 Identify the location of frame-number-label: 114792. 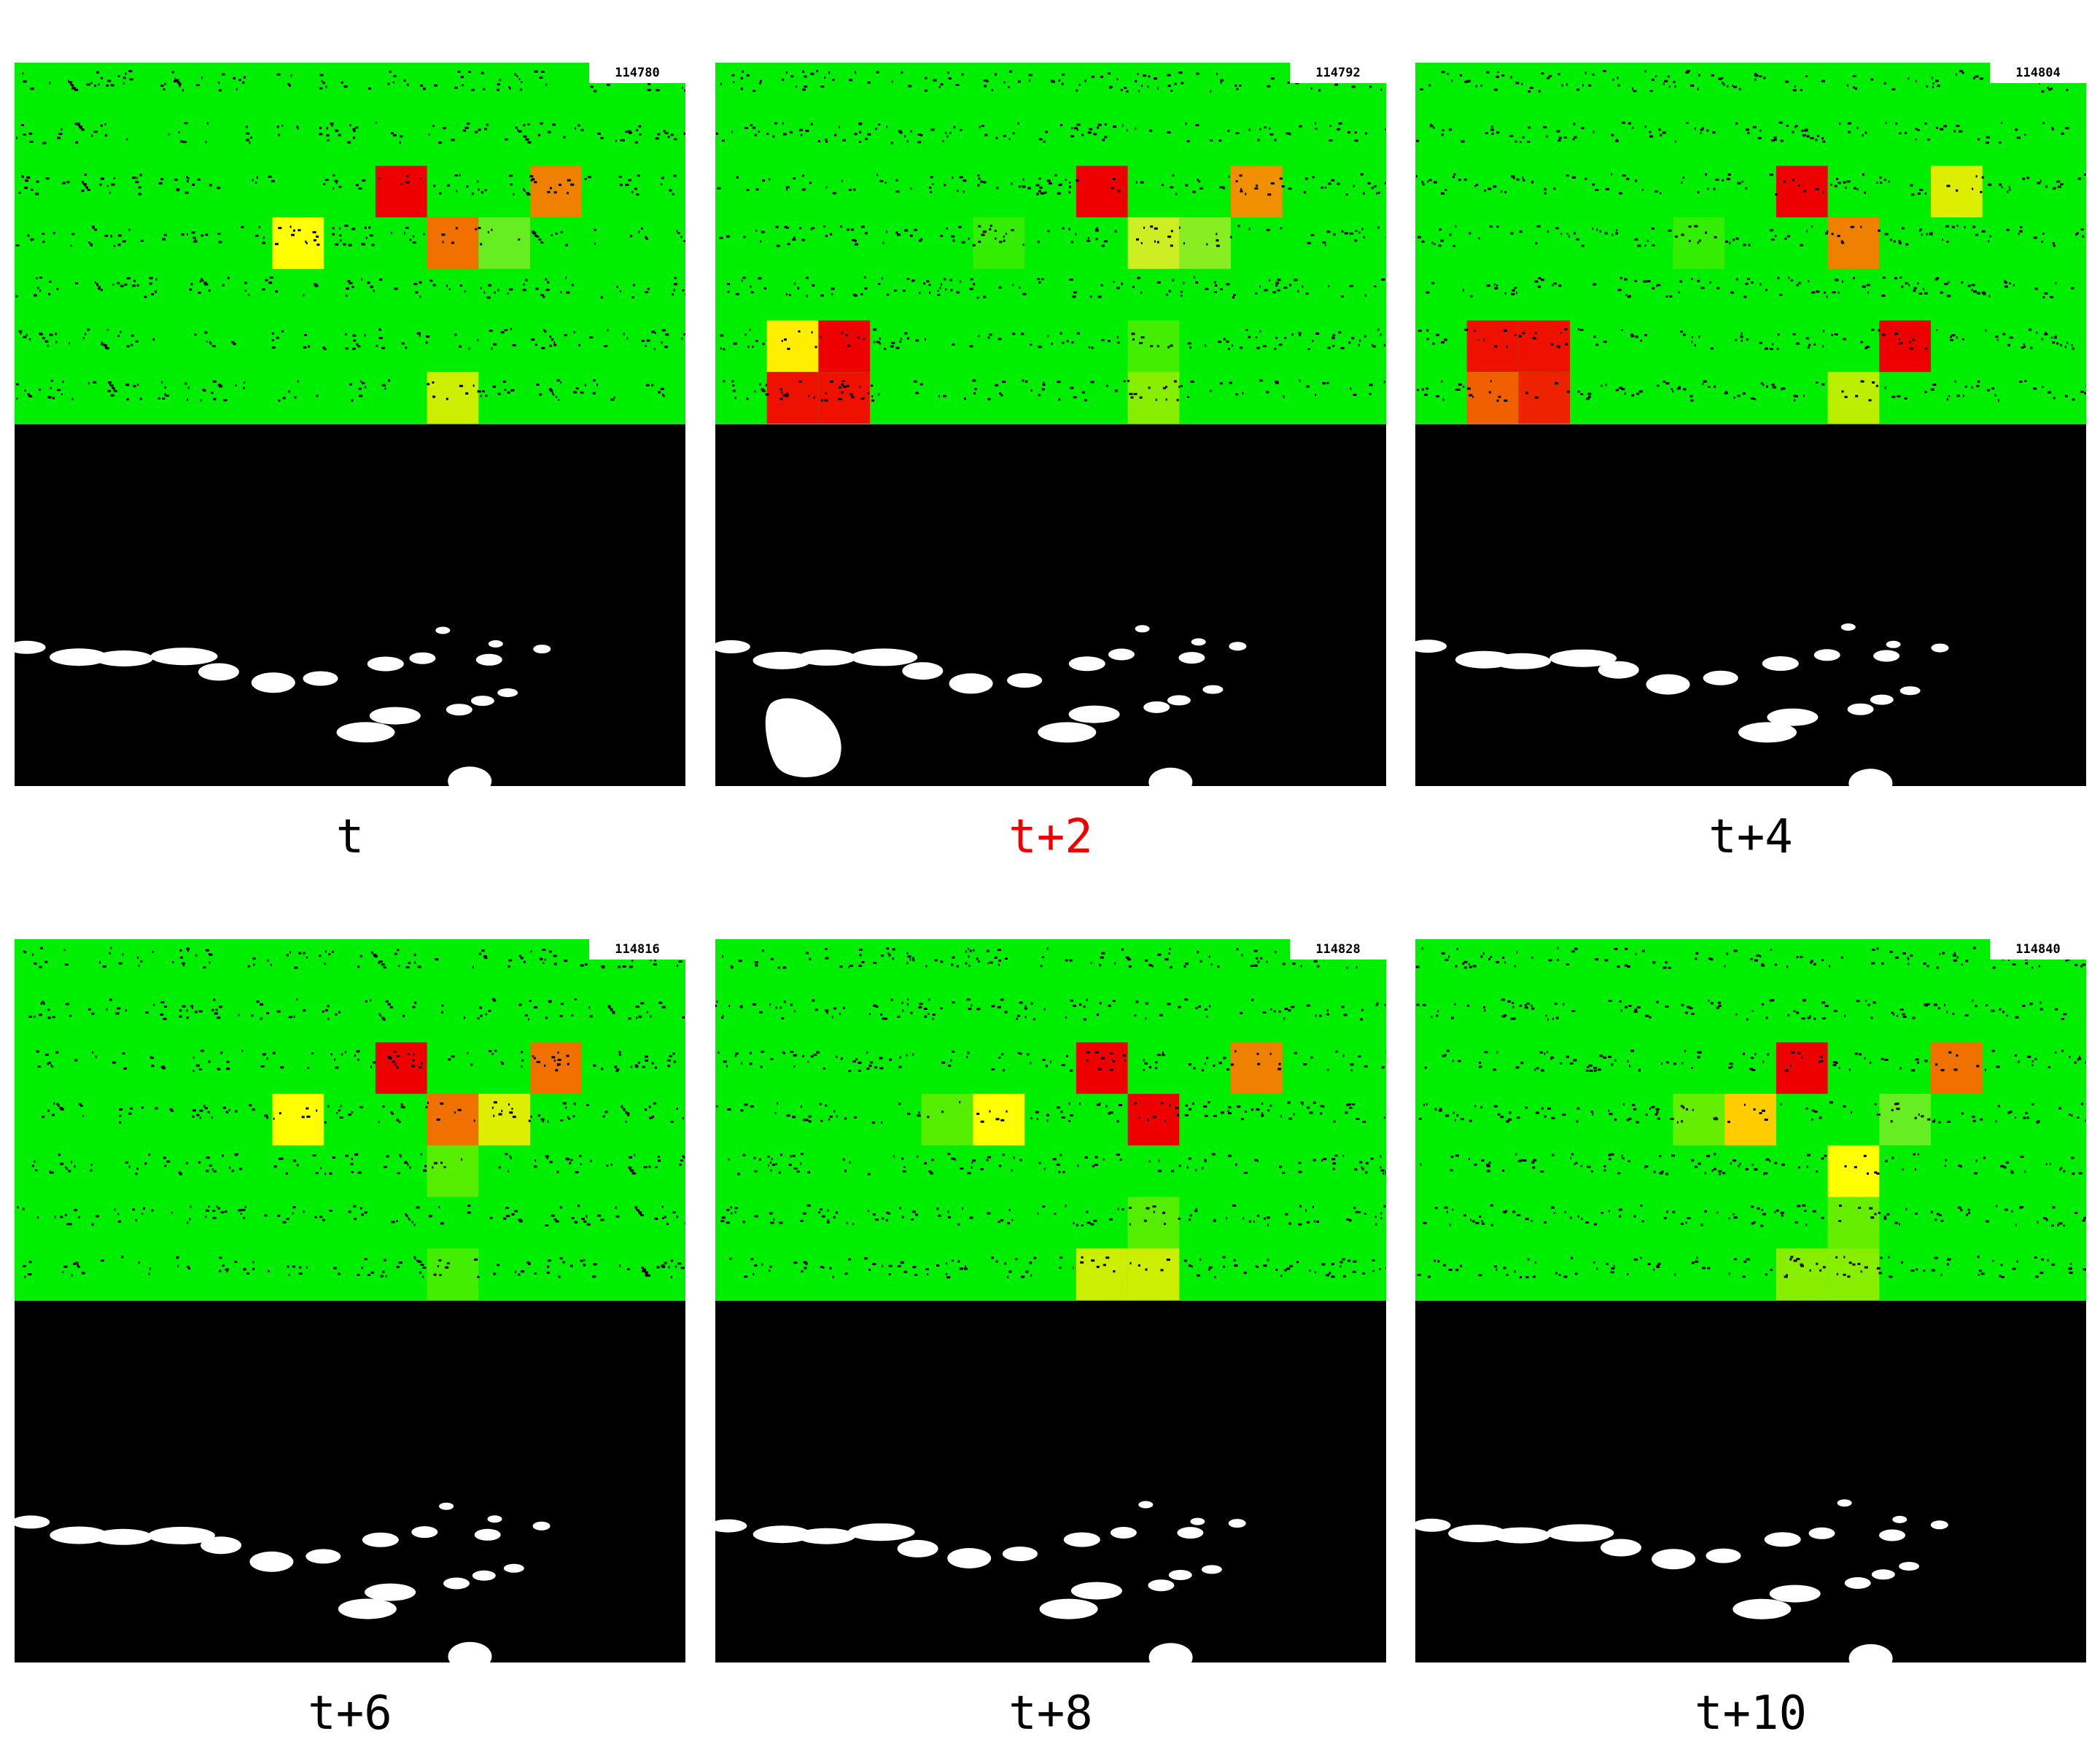
(1338, 73).